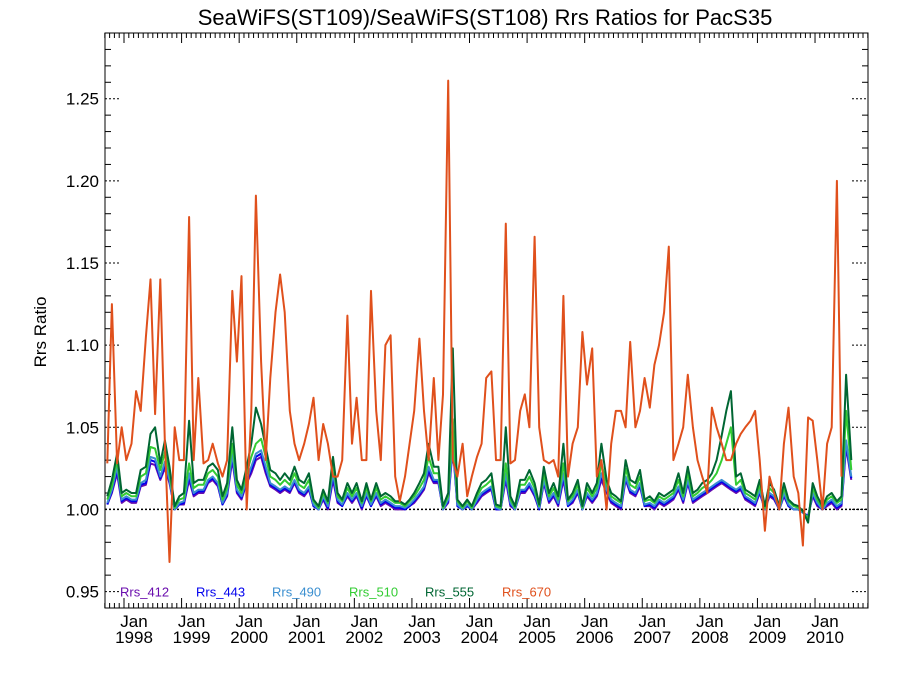 The image size is (900, 675). Describe the element at coordinates (82, 181) in the screenshot. I see `y-tick-label: 1.20` at that location.